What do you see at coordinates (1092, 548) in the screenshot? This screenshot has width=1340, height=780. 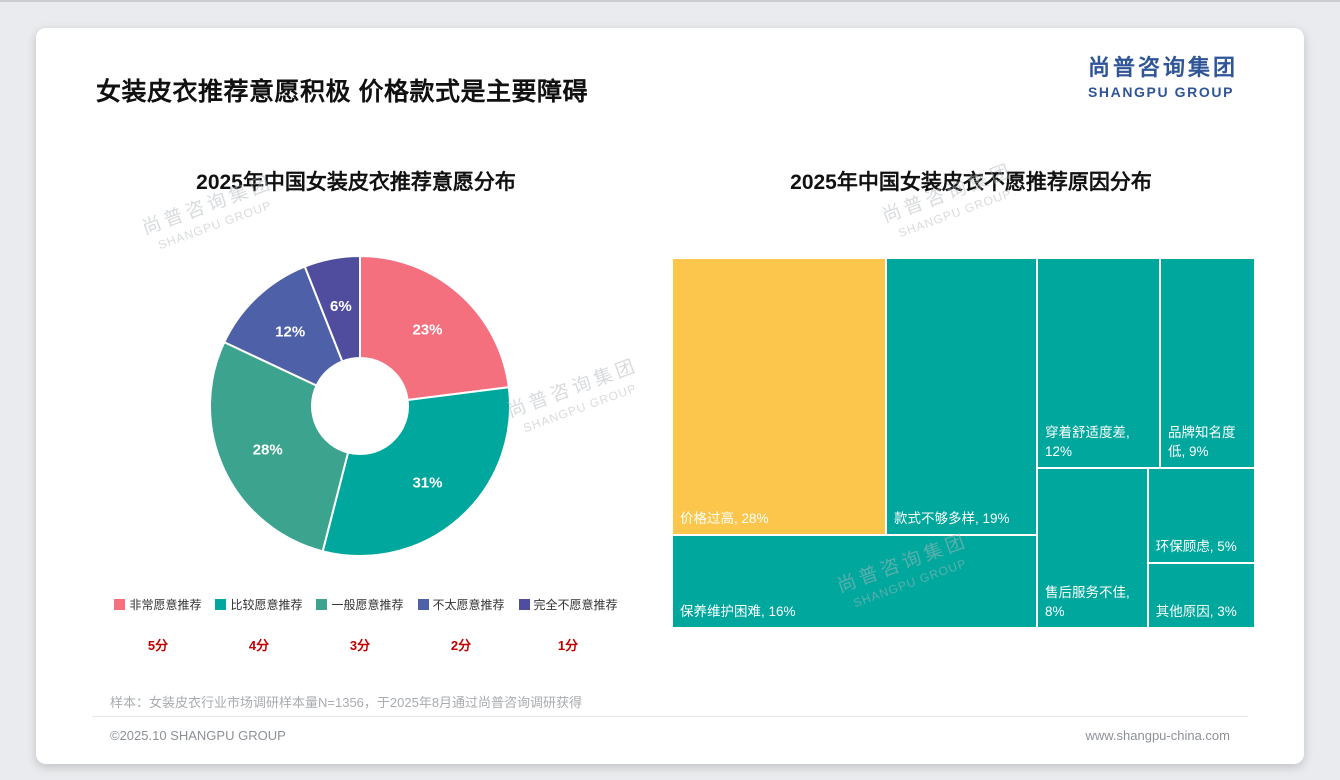 I see `treemap-cell: 售后服务不佳, 8%` at bounding box center [1092, 548].